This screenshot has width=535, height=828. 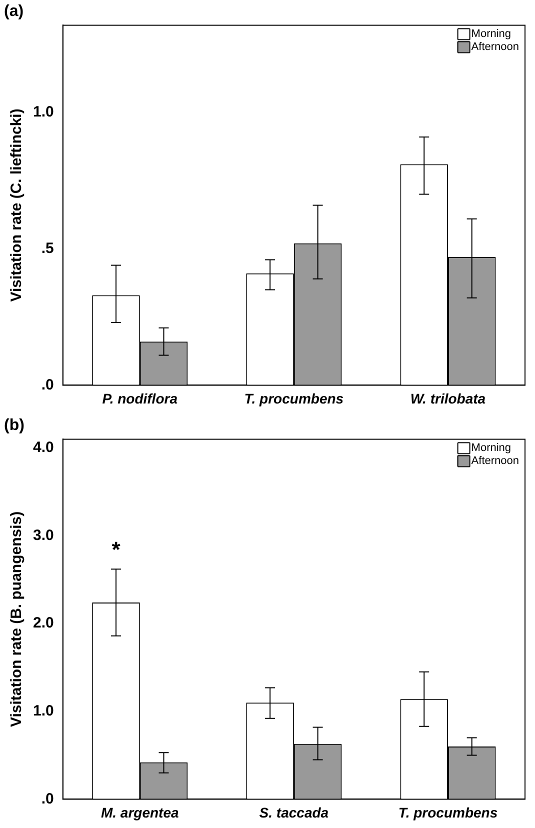 I want to click on y-axis-title: Visitation rate (C. lieftincki), so click(x=17, y=205).